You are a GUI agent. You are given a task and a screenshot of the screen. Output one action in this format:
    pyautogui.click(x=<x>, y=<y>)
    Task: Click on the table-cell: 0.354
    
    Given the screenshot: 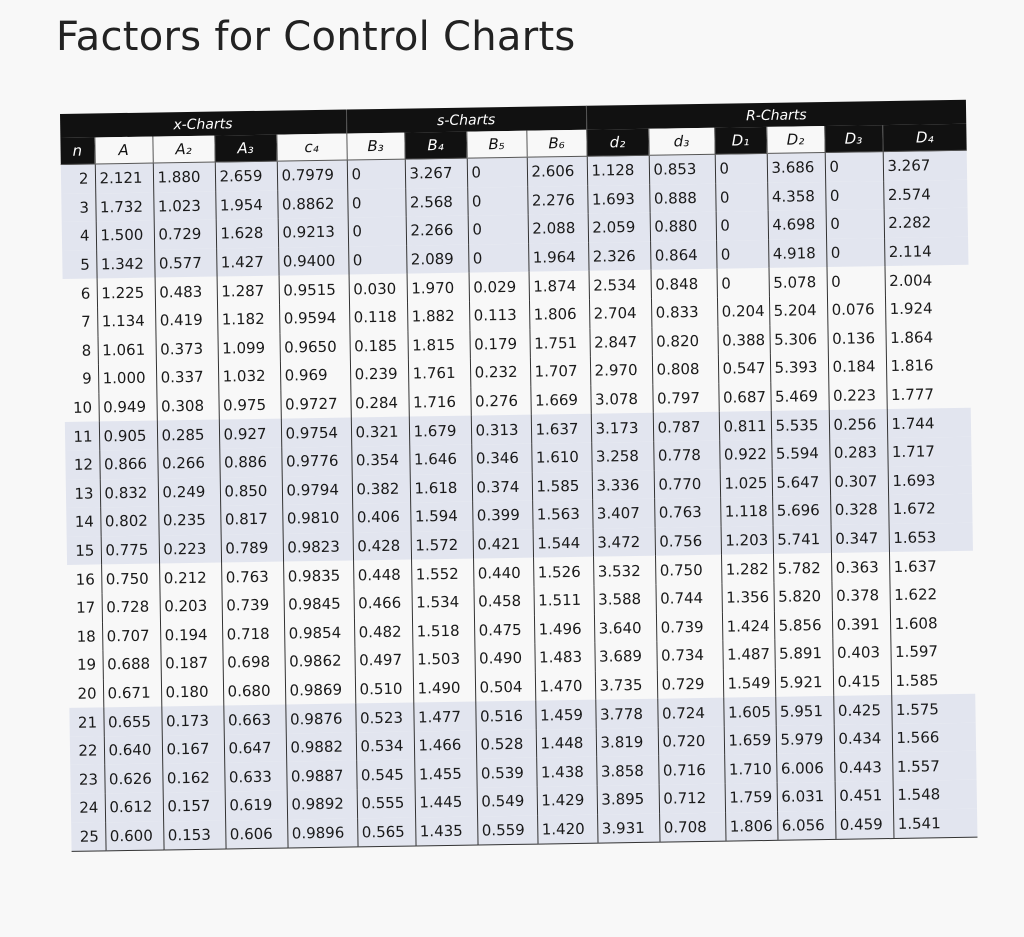 What is the action you would take?
    pyautogui.click(x=380, y=460)
    